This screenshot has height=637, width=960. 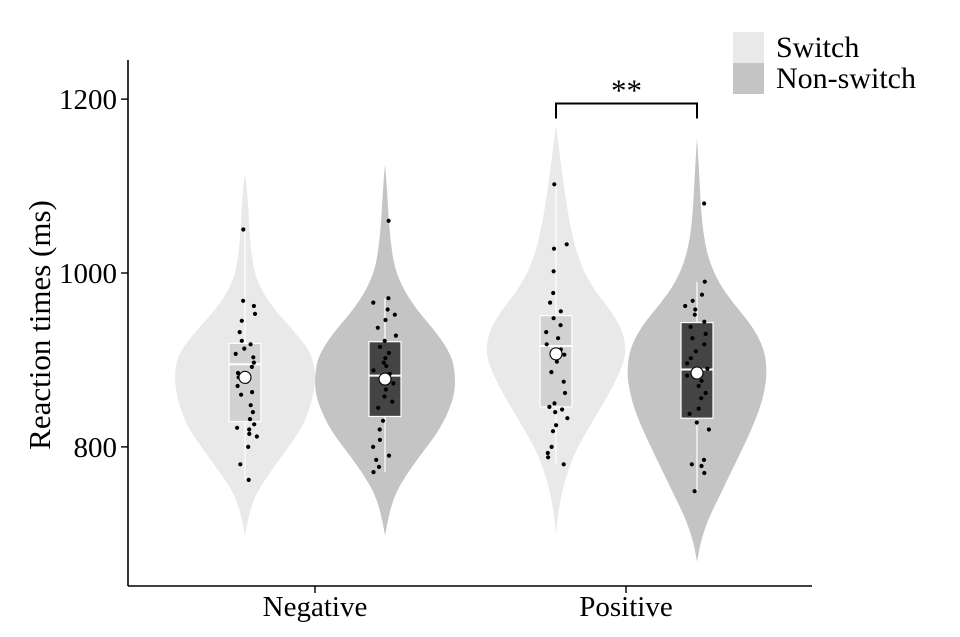 What do you see at coordinates (846, 78) in the screenshot?
I see `legend-label-non-switch: Non-switch` at bounding box center [846, 78].